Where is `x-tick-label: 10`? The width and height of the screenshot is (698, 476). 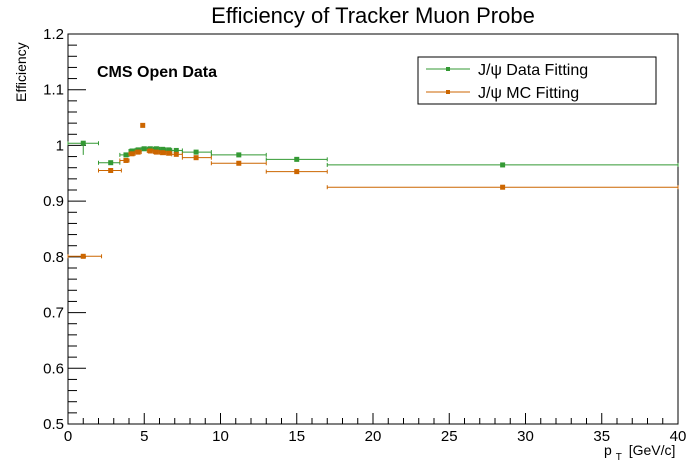 x-tick-label: 10 is located at coordinates (220, 436).